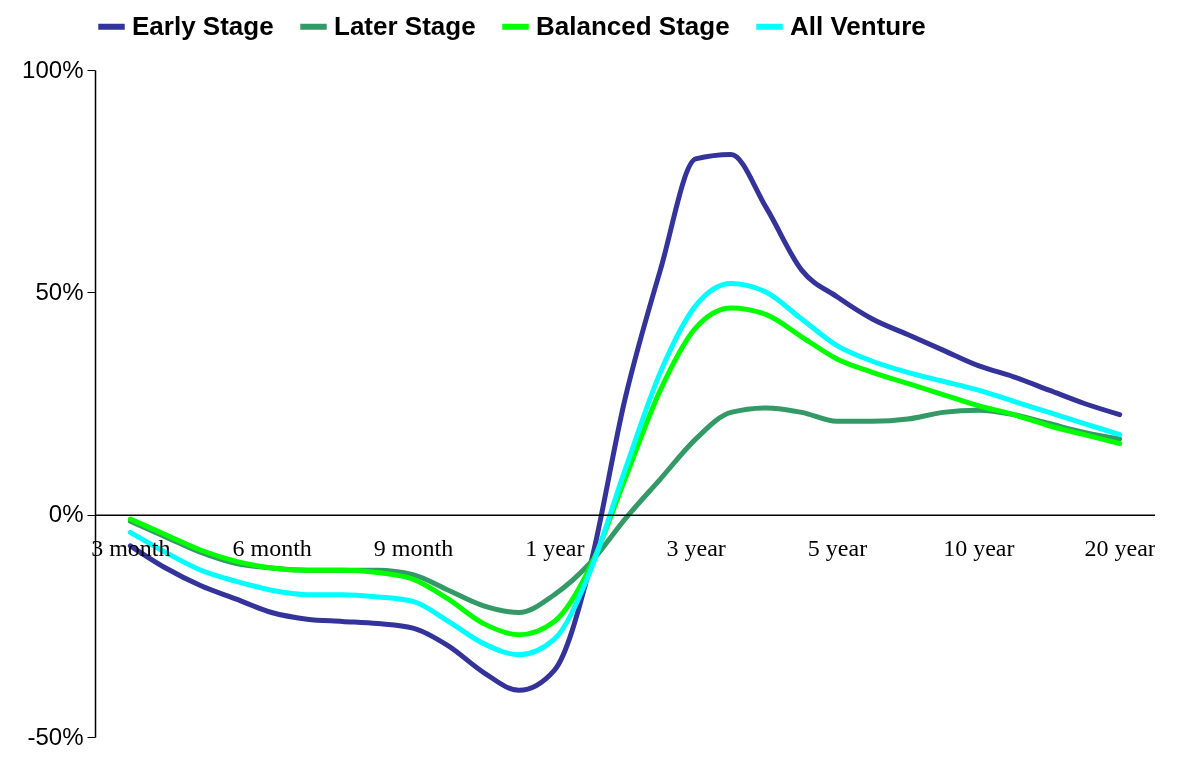 This screenshot has height=771, width=1179. What do you see at coordinates (555, 548) in the screenshot?
I see `x-tick-label: 1 year` at bounding box center [555, 548].